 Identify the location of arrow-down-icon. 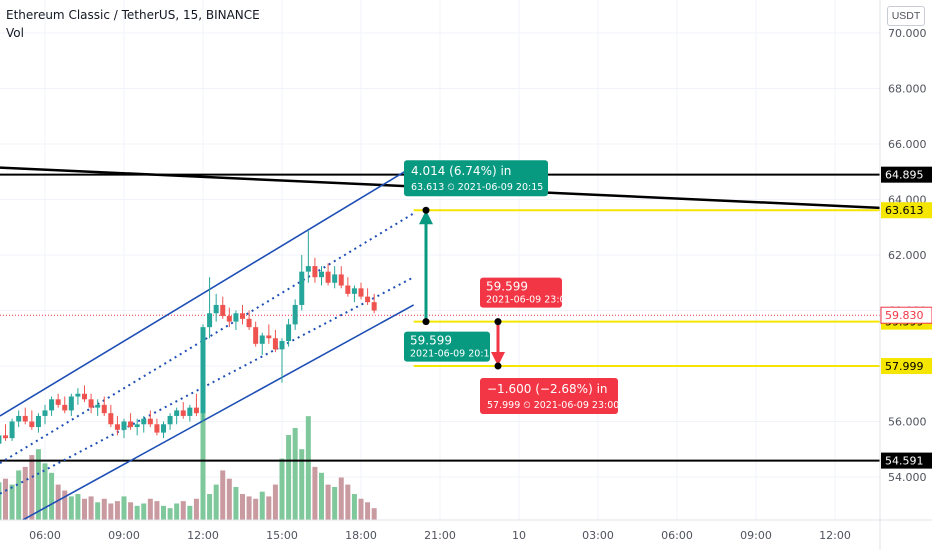
(498, 359).